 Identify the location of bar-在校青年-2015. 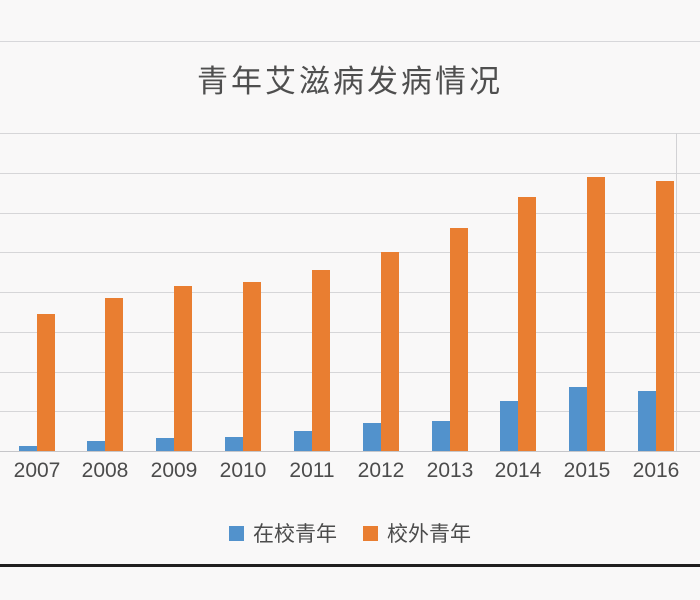
(578, 419).